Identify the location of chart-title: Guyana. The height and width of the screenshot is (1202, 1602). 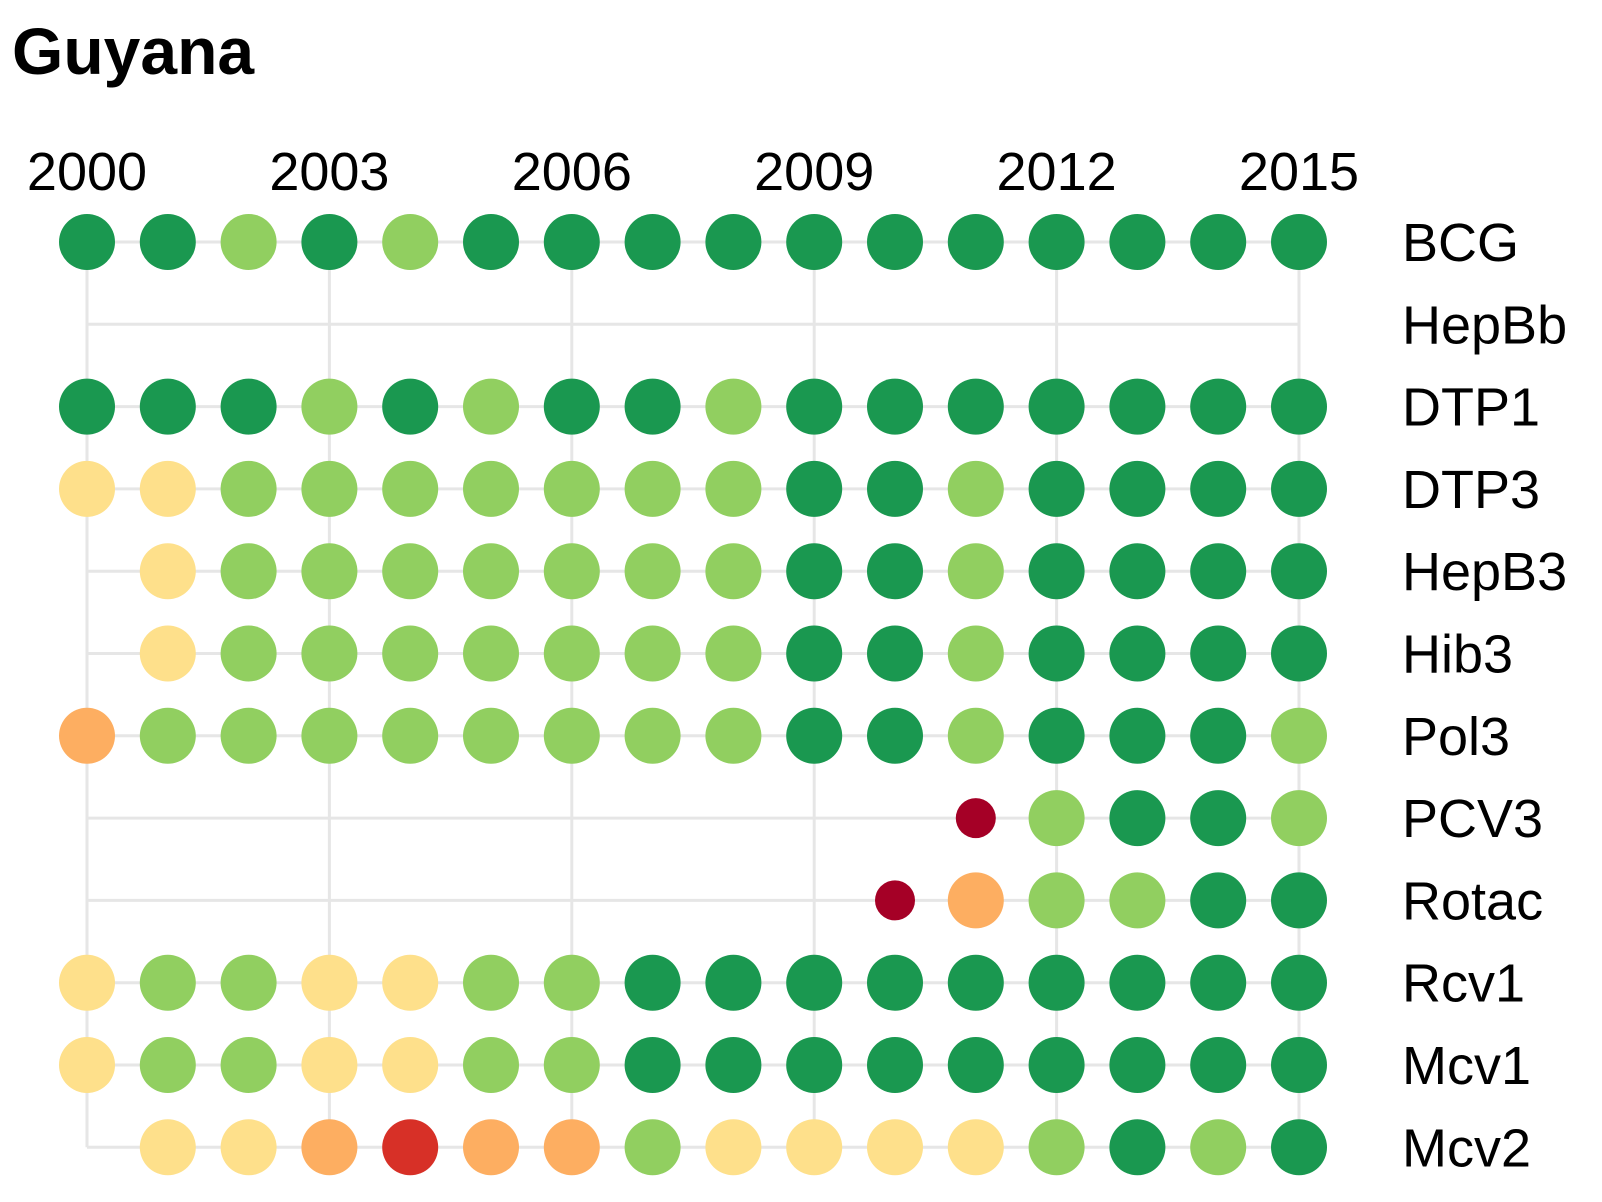
(133, 51).